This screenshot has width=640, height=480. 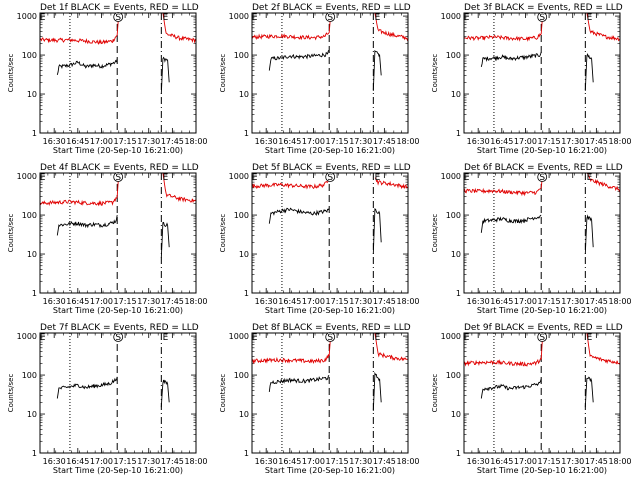 I want to click on panel-title: Det 6f BLACK = Events, RED = LLD, so click(x=543, y=168).